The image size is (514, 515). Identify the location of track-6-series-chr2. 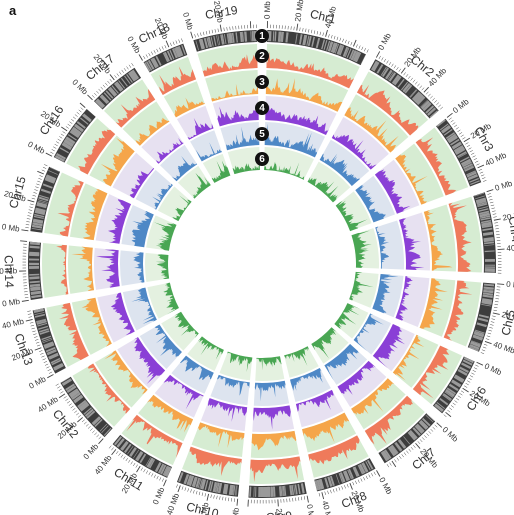
(323, 189).